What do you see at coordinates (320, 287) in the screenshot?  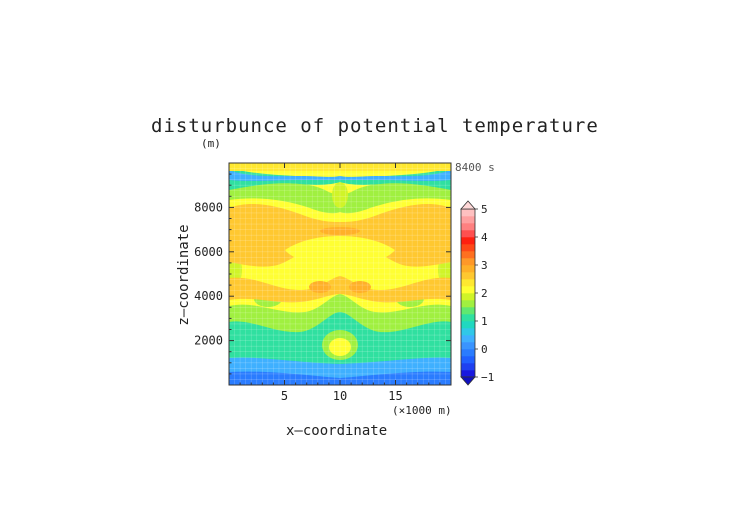 I see `contour-blob-orange-l` at bounding box center [320, 287].